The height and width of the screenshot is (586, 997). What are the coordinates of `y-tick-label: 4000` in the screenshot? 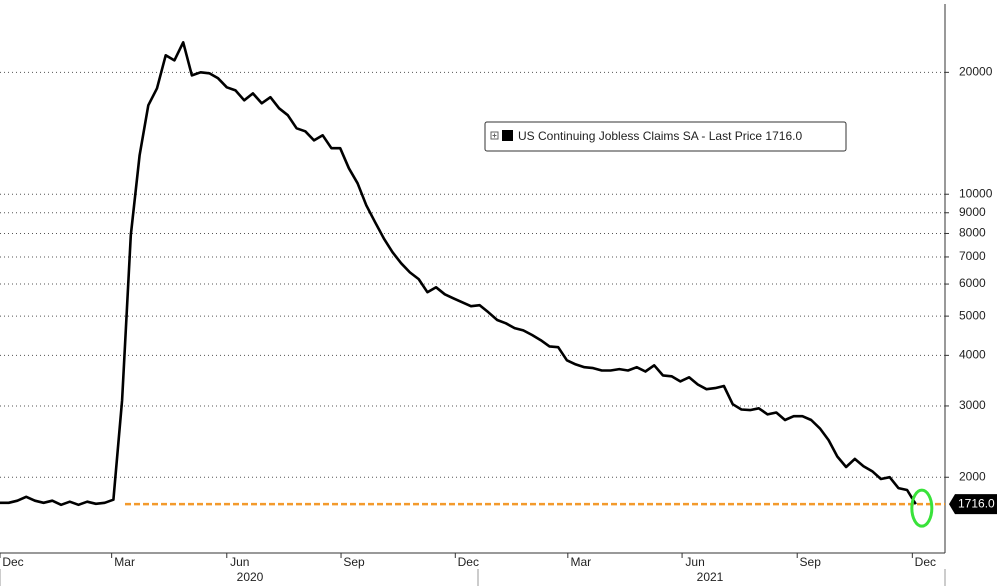 It's located at (972, 355).